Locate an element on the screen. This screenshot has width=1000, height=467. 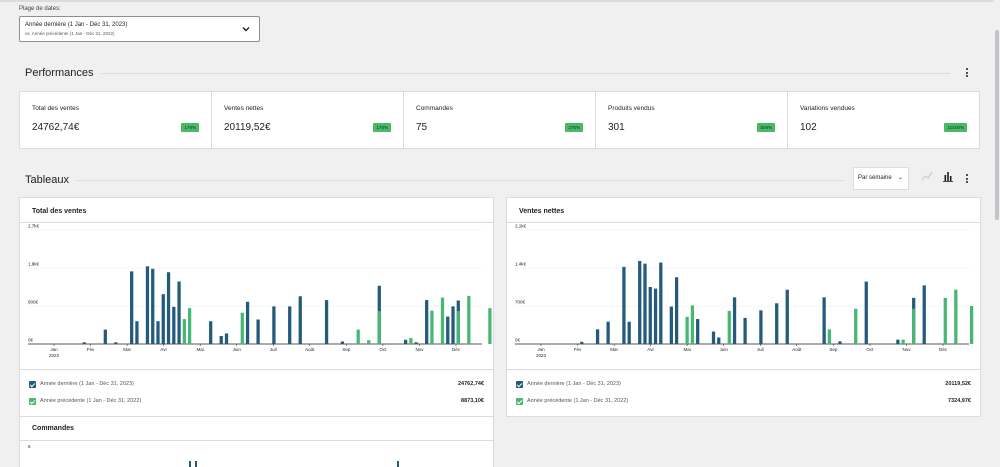
top-border is located at coordinates (500, 1).